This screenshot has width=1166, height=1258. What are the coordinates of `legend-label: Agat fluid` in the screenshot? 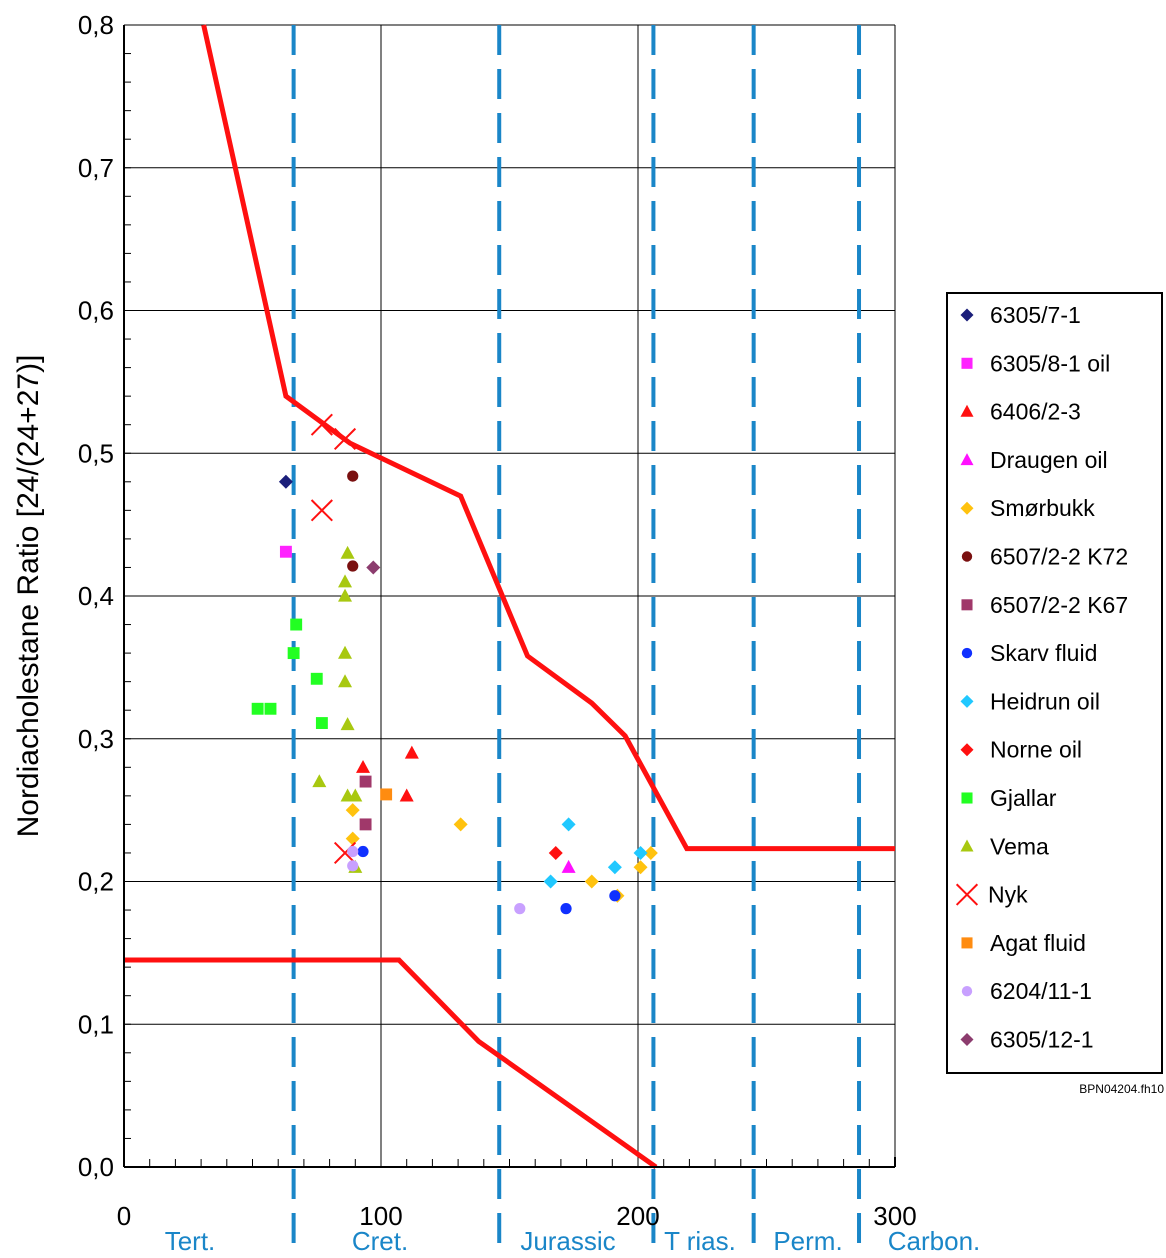 It's located at (1038, 943).